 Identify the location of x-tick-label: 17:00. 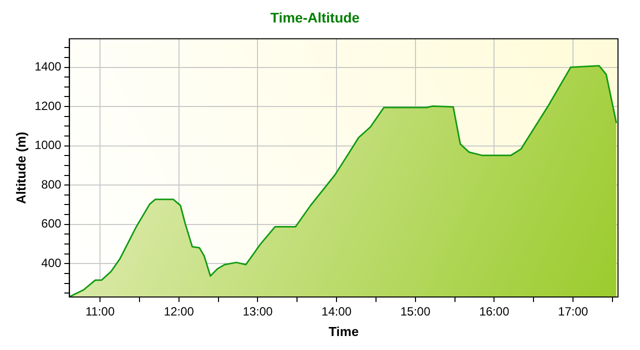
(573, 311).